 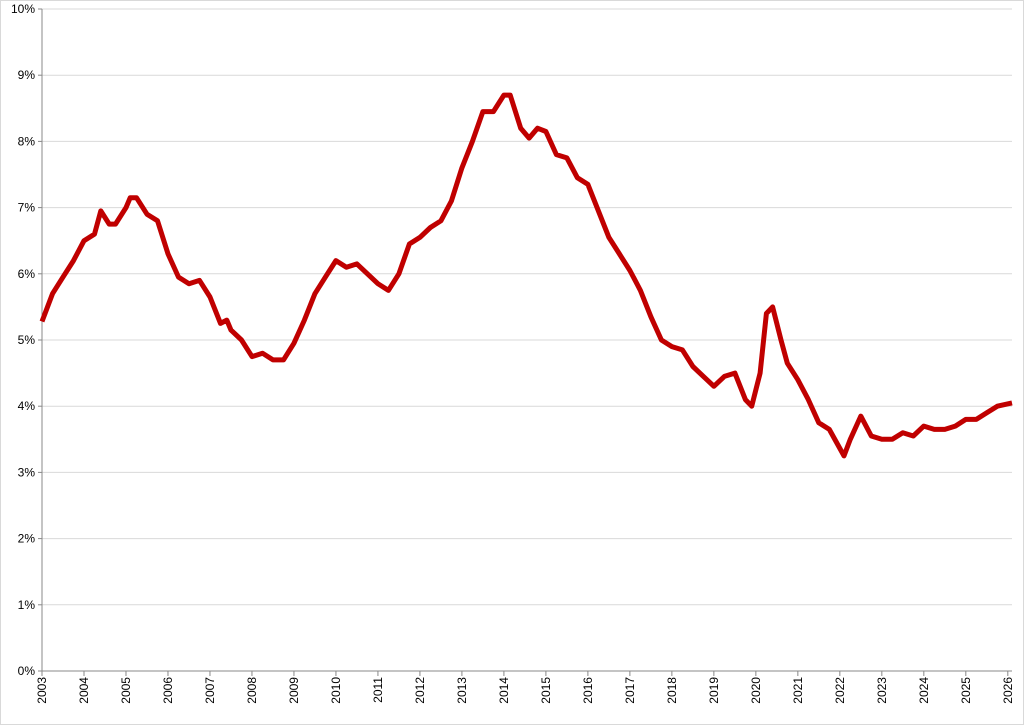 I want to click on x-tick-label: 2024, so click(x=924, y=690).